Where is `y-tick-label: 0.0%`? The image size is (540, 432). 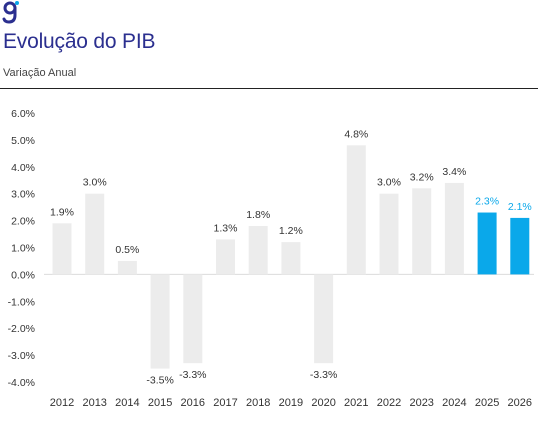
y-tick-label: 0.0% is located at coordinates (23, 275).